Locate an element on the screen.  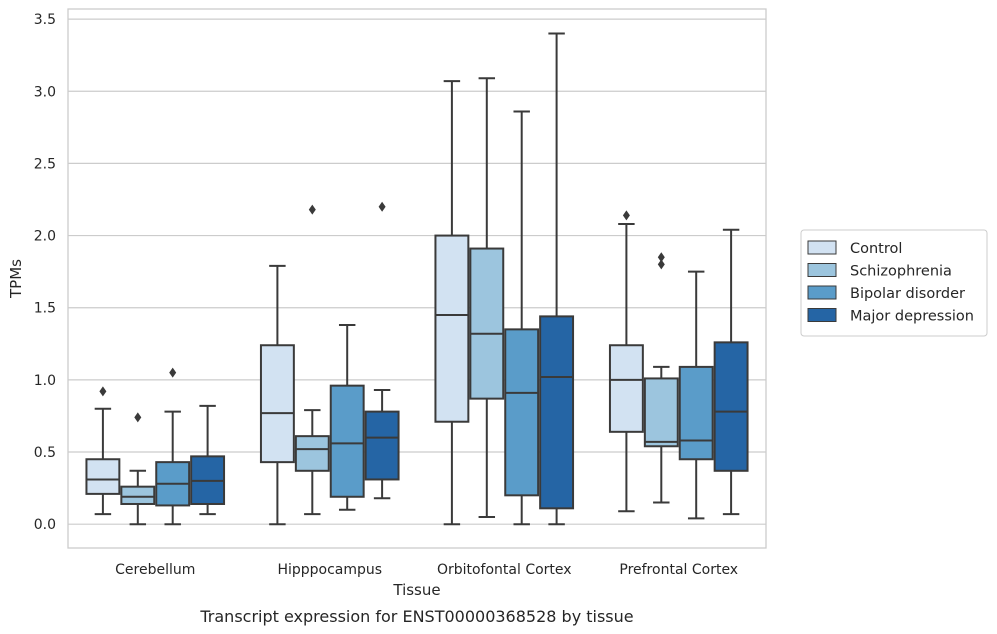
y-tick-label: 0.5 is located at coordinates (45, 453).